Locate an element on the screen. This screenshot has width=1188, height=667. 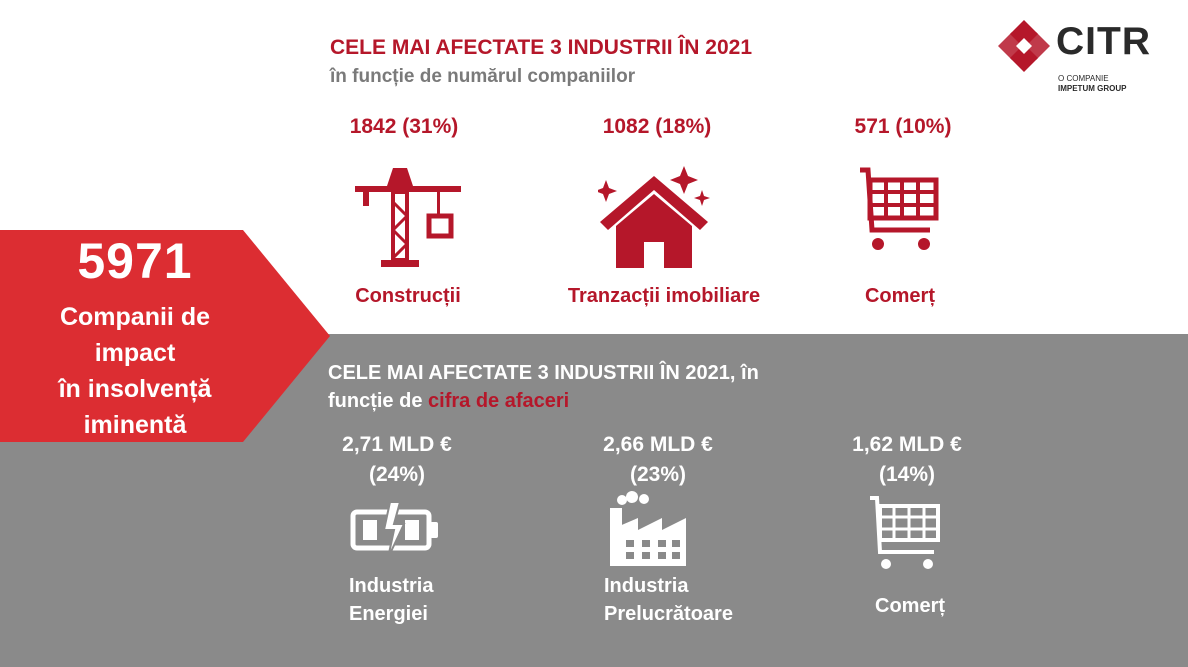
real-estate-value: 1082 (18%) is located at coordinates (657, 126).